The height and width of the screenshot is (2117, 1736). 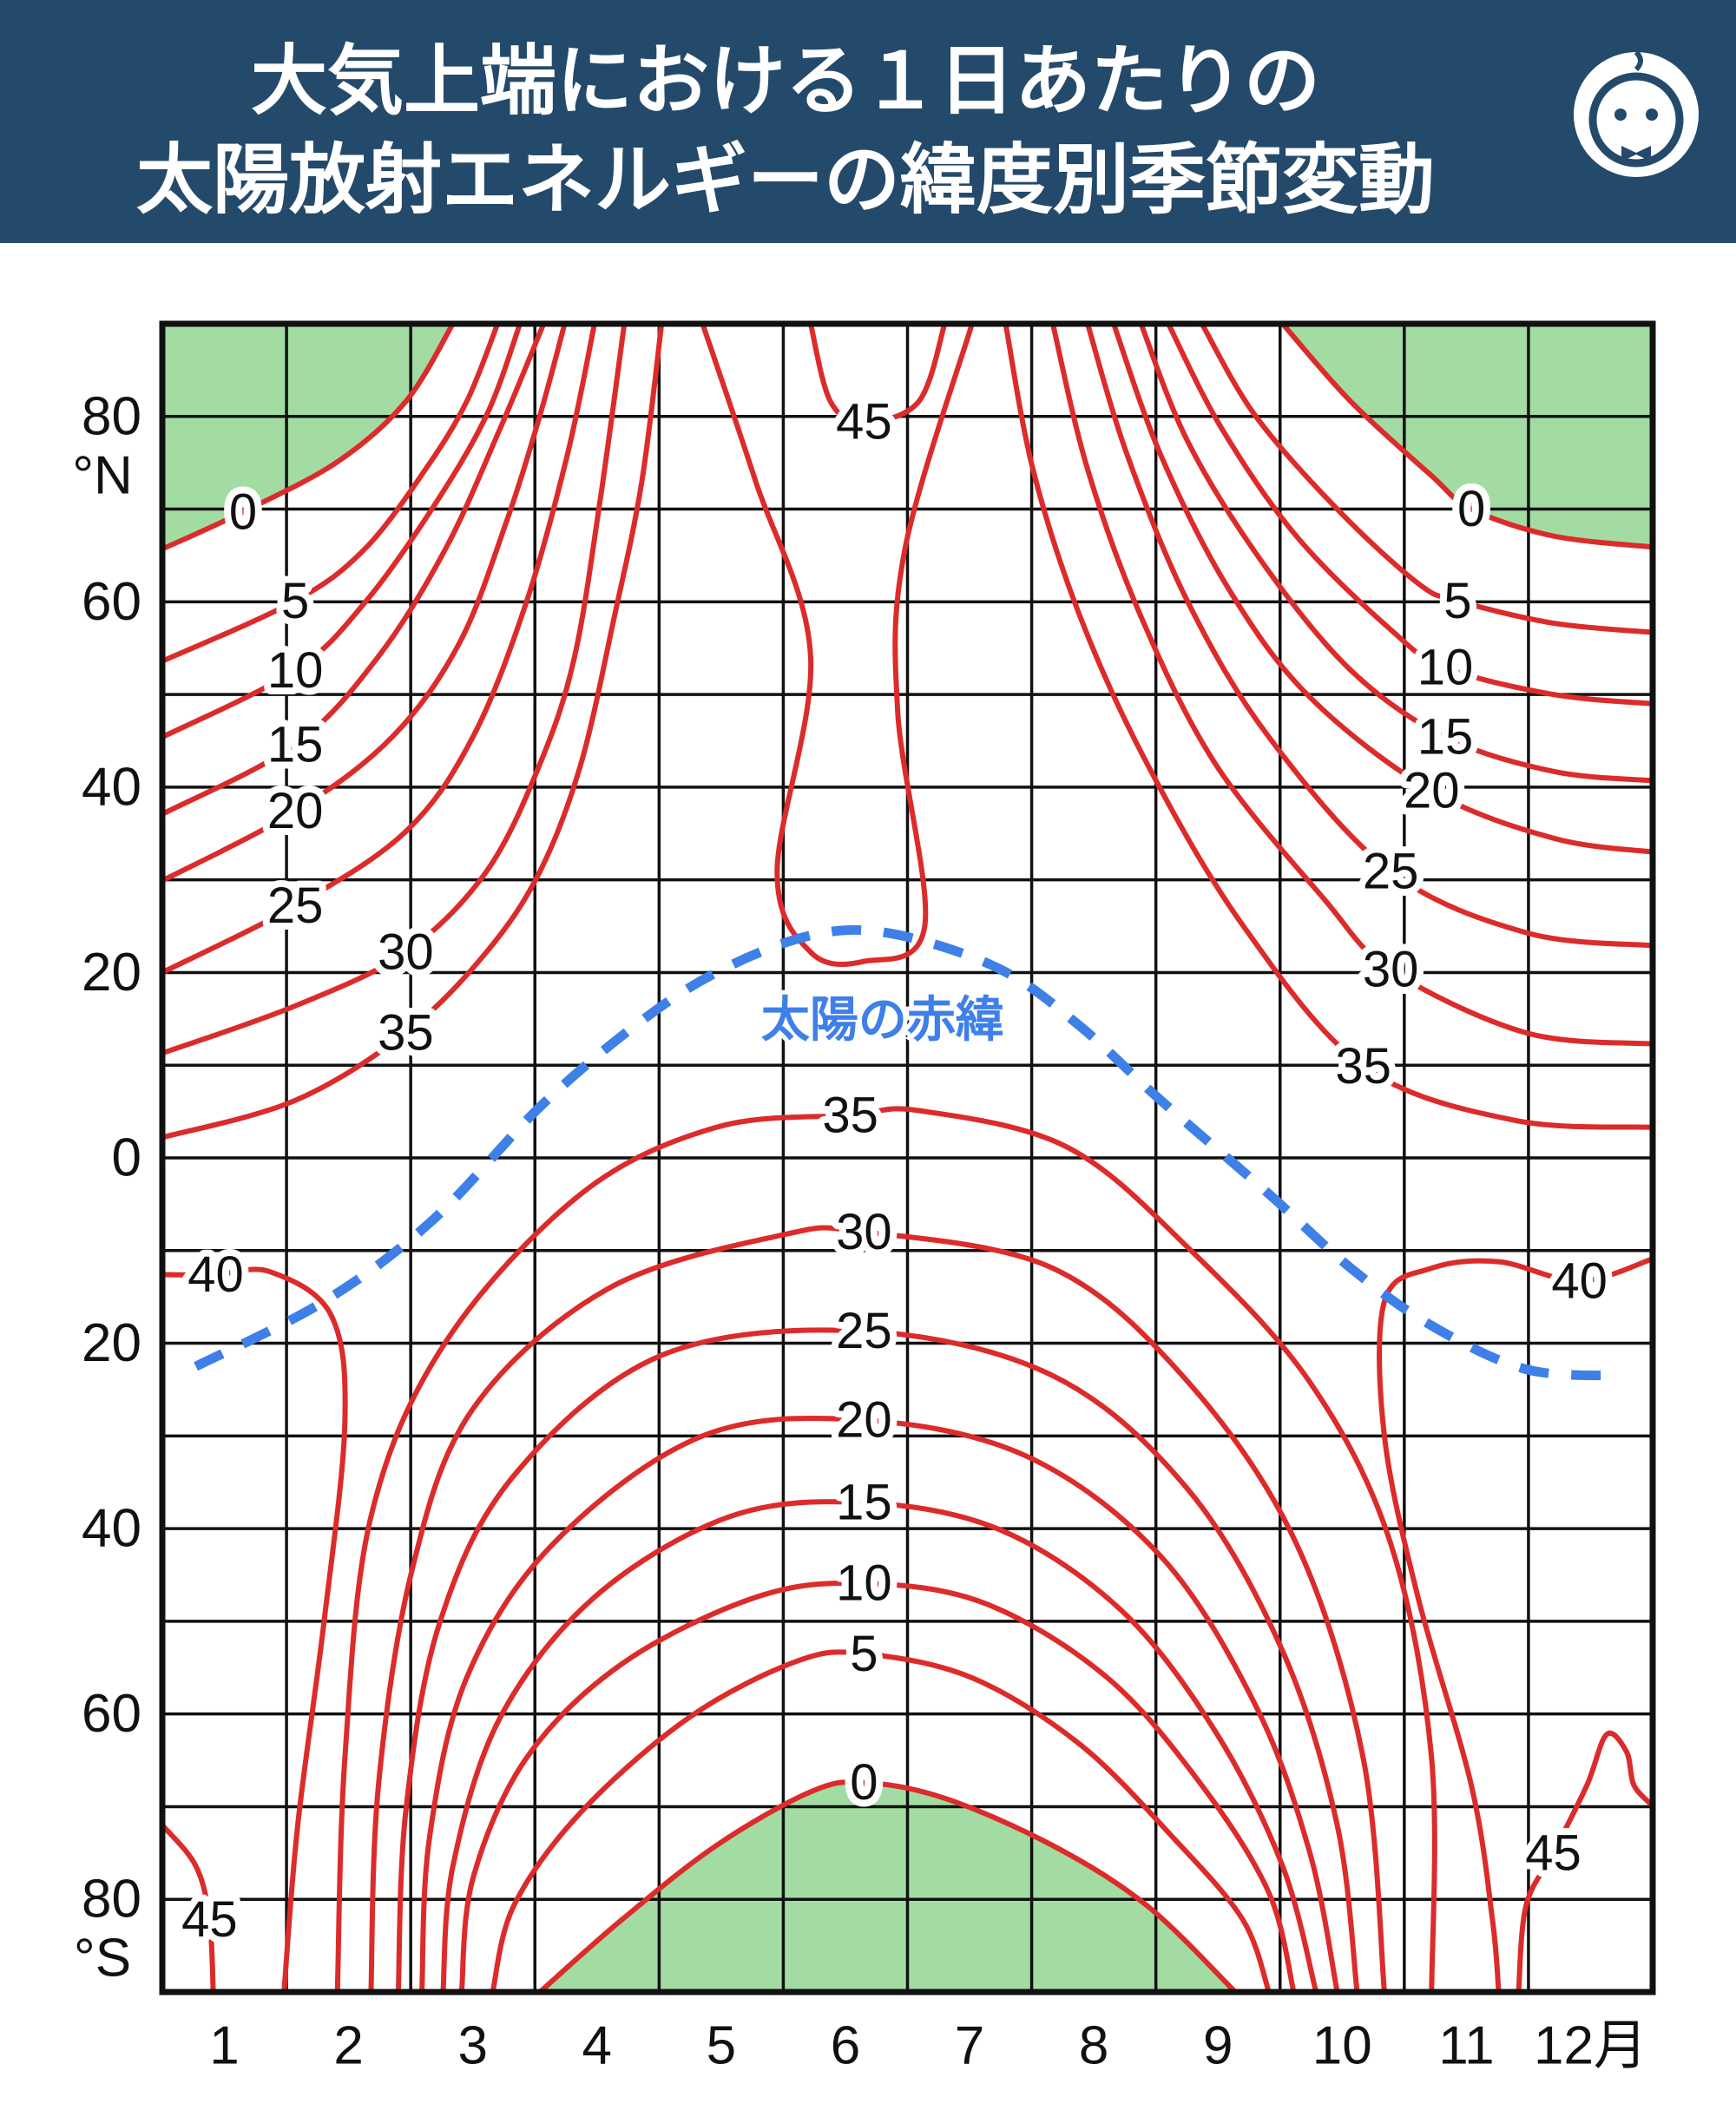 I want to click on x-tick-label: 3, so click(x=472, y=2046).